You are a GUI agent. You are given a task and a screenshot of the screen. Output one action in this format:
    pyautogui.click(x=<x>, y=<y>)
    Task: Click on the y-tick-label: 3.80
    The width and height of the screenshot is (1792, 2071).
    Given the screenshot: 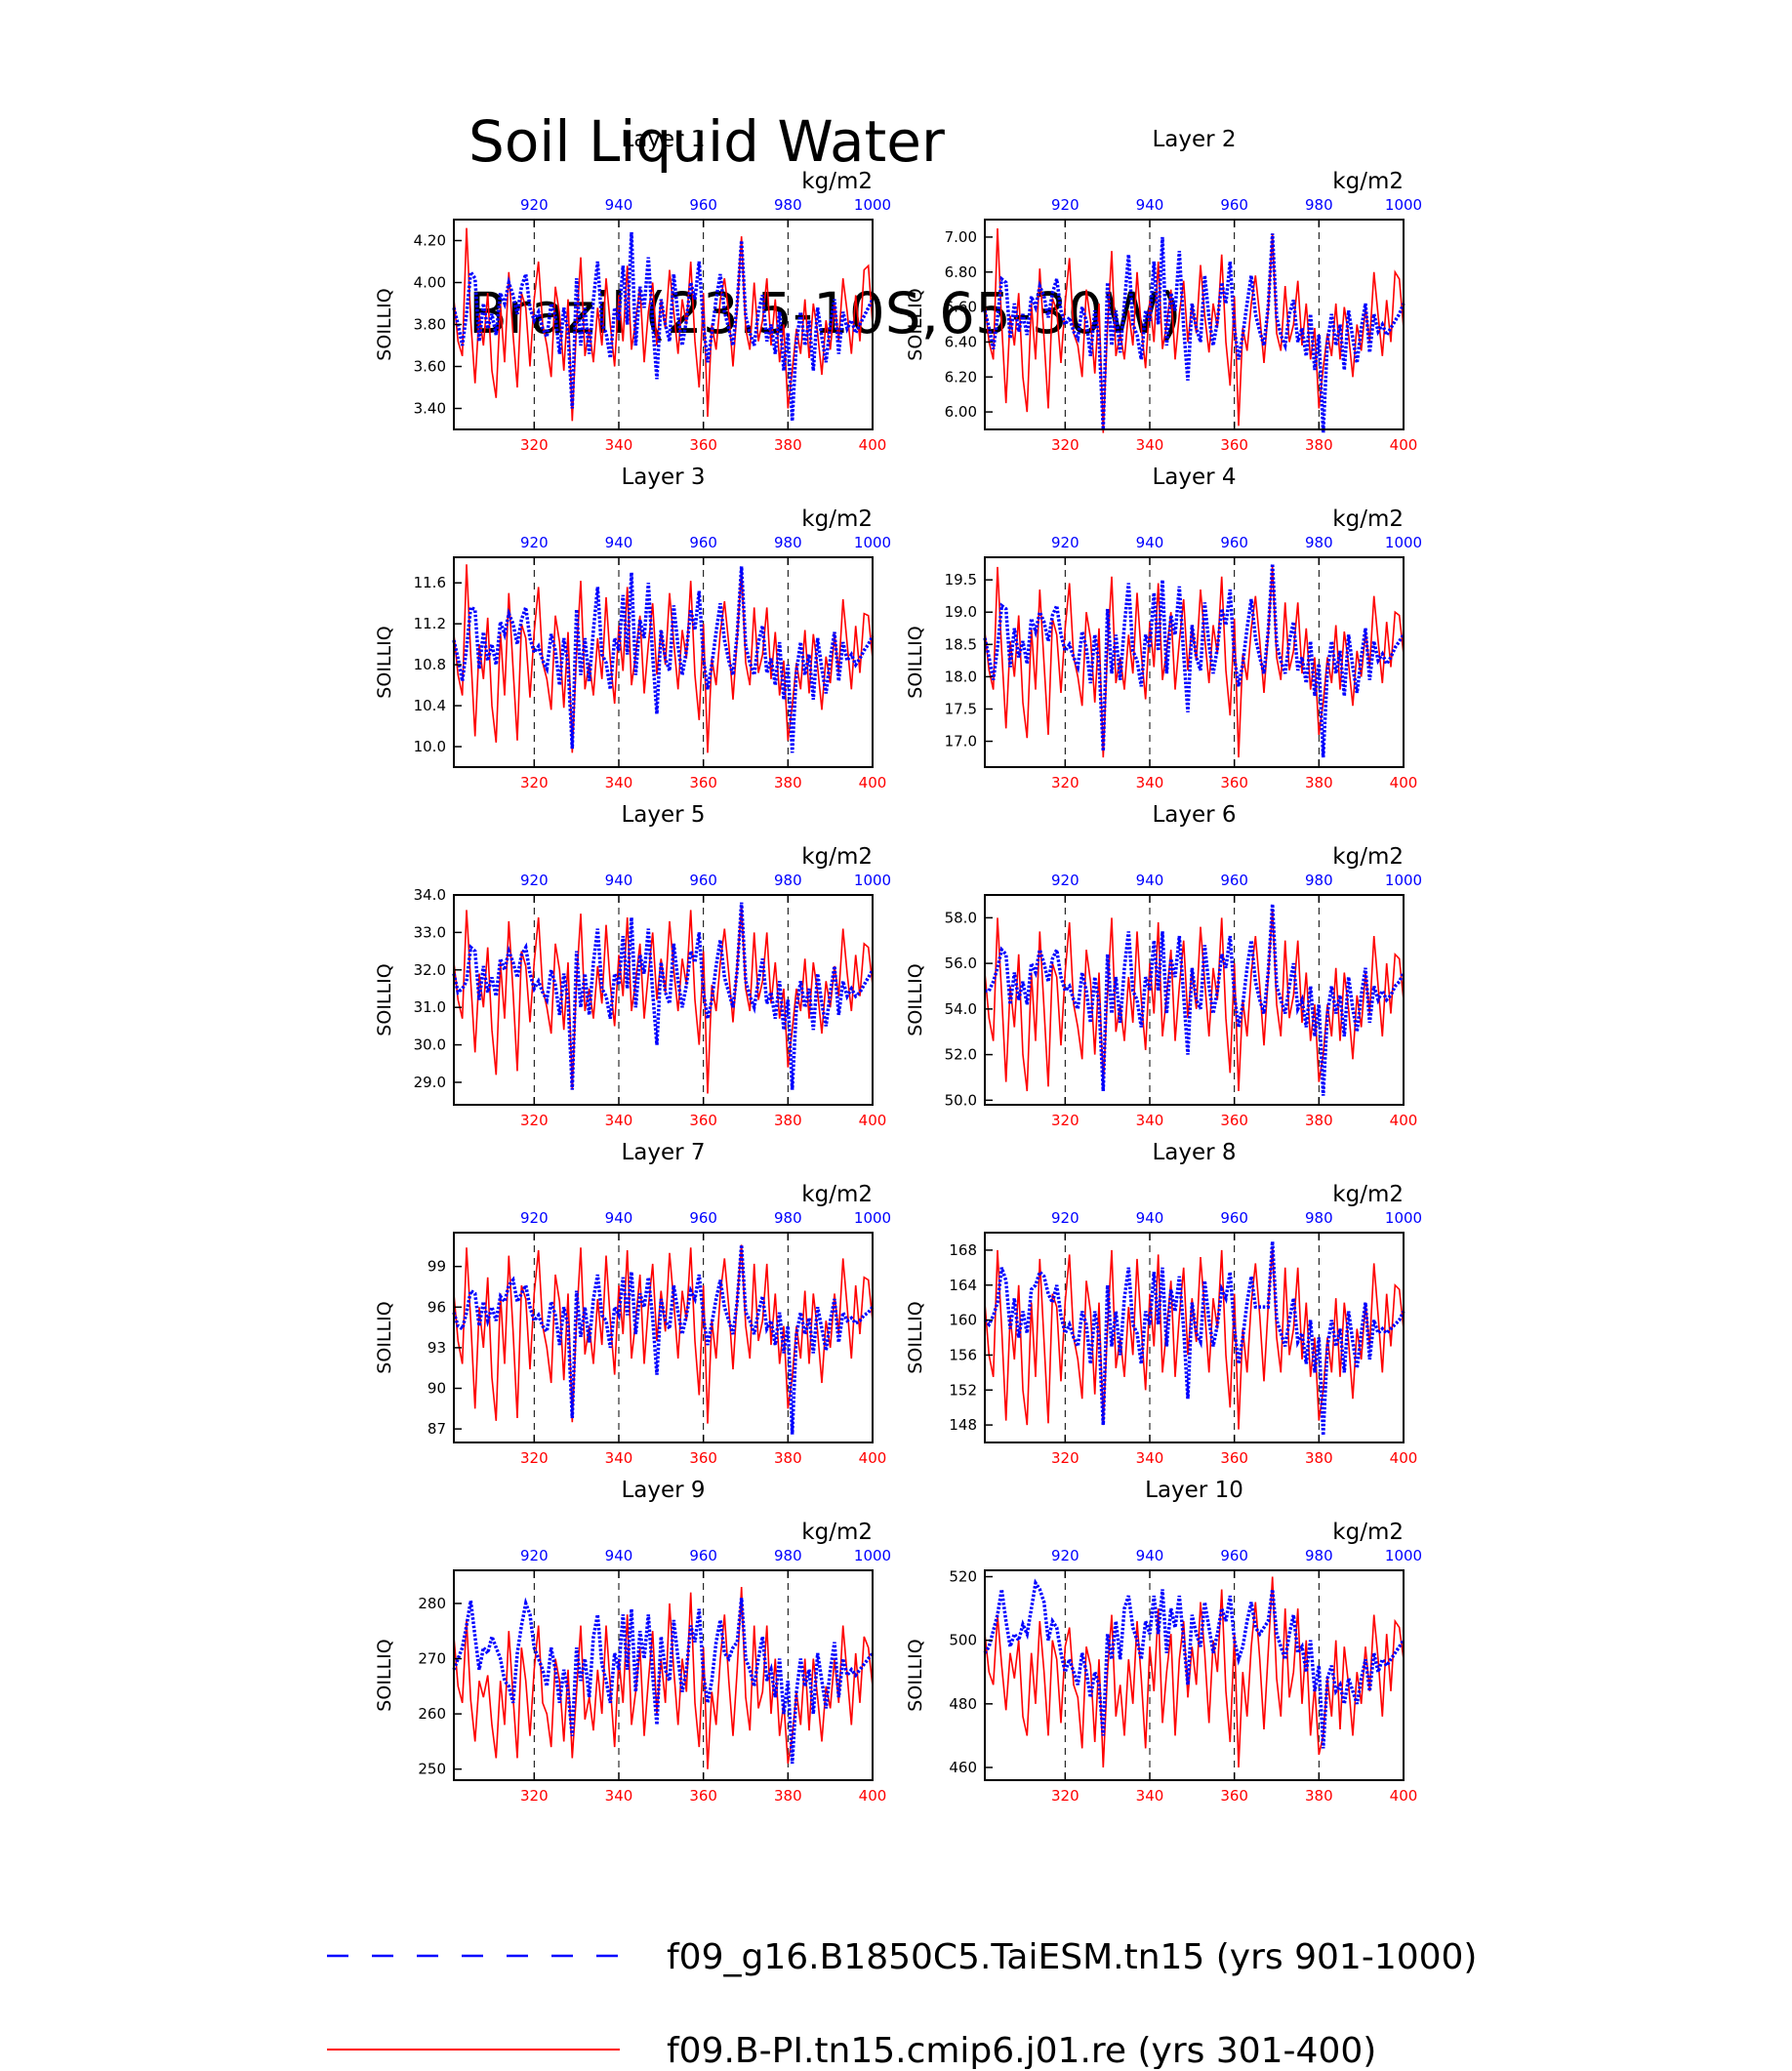 What is the action you would take?
    pyautogui.click(x=430, y=325)
    